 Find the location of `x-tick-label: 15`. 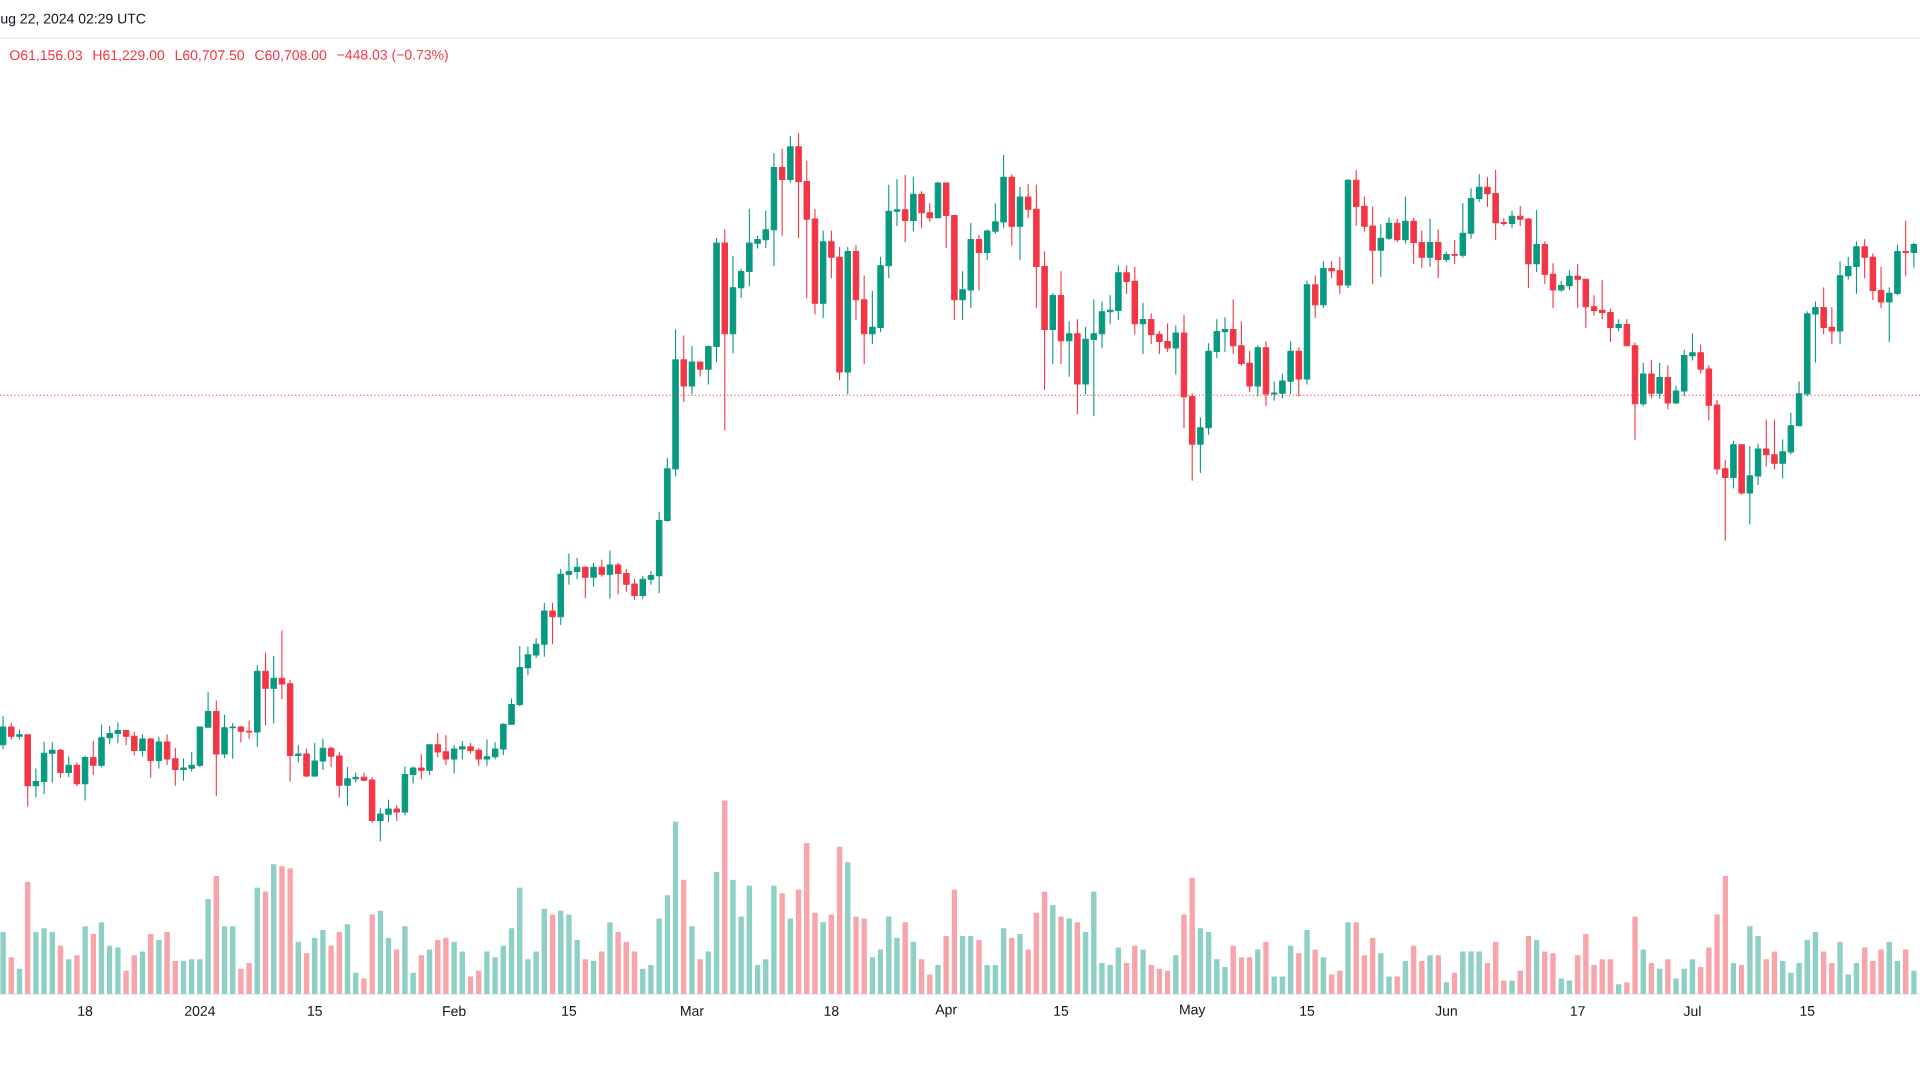

x-tick-label: 15 is located at coordinates (1807, 1011).